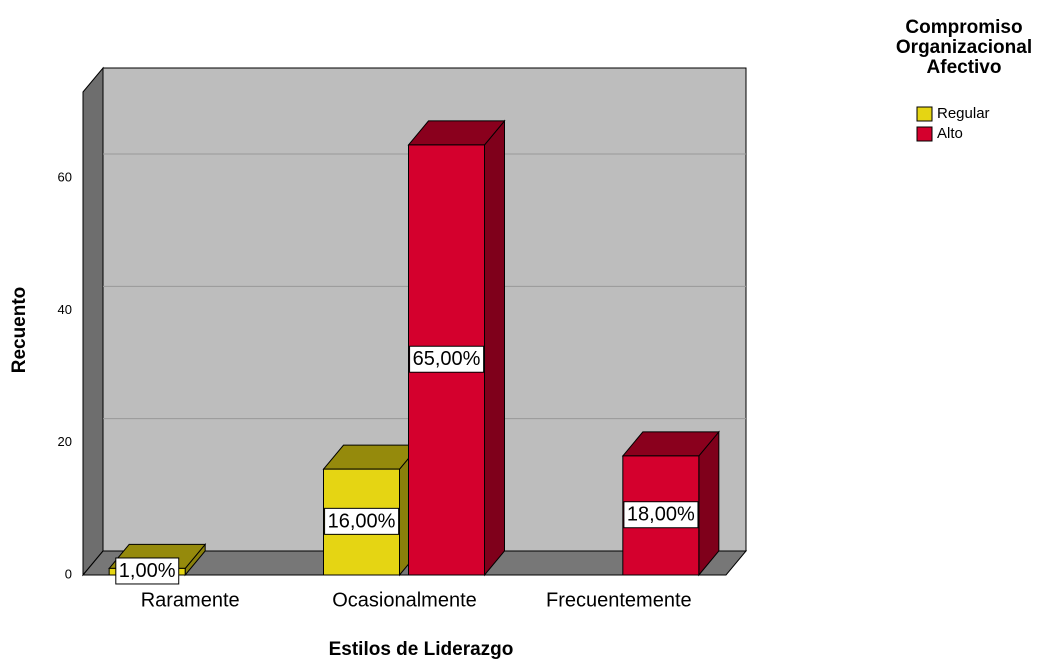 This screenshot has width=1053, height=660. I want to click on x-tick-label: Raramente, so click(190, 600).